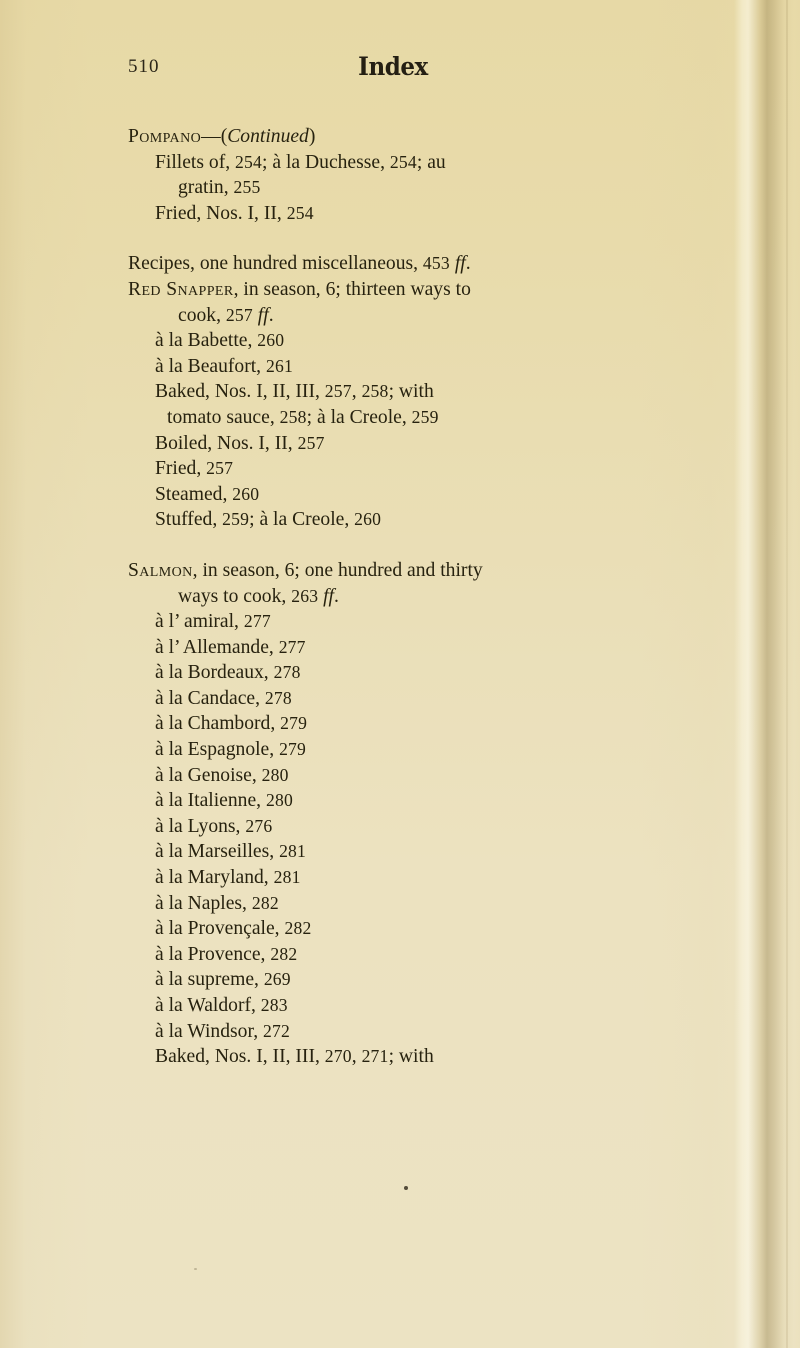  I want to click on page-title: Index, so click(393, 66).